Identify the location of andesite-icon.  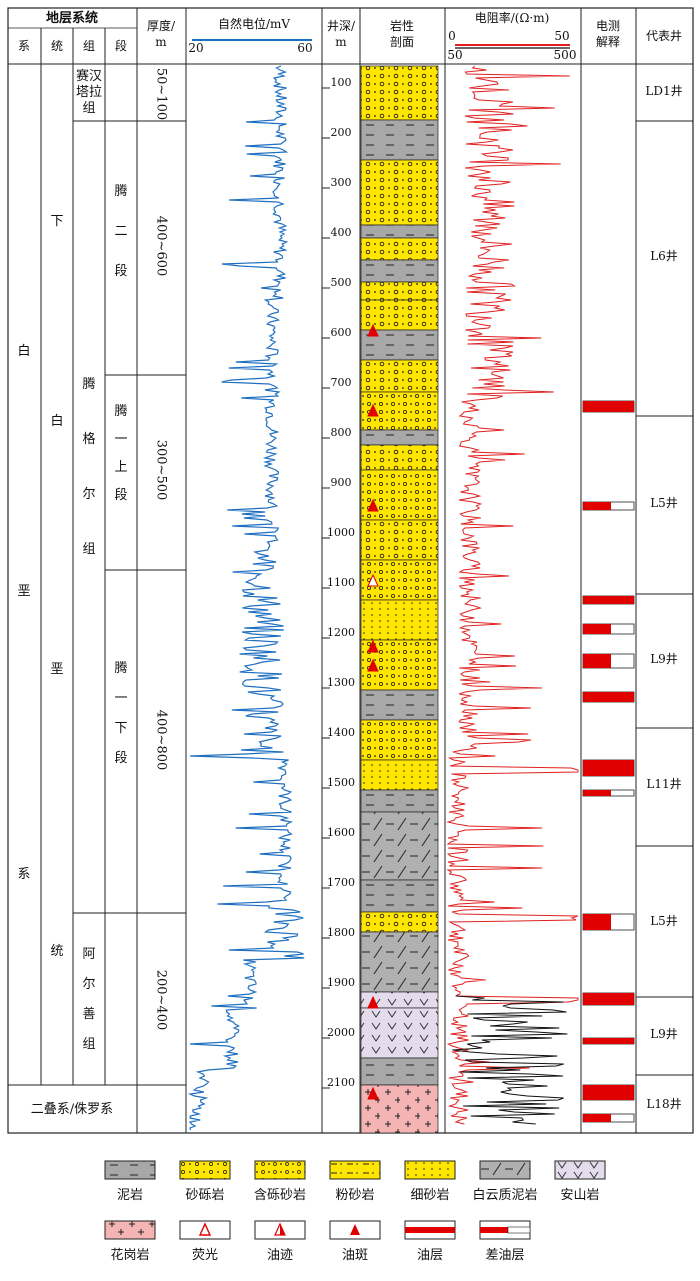
(580, 1170).